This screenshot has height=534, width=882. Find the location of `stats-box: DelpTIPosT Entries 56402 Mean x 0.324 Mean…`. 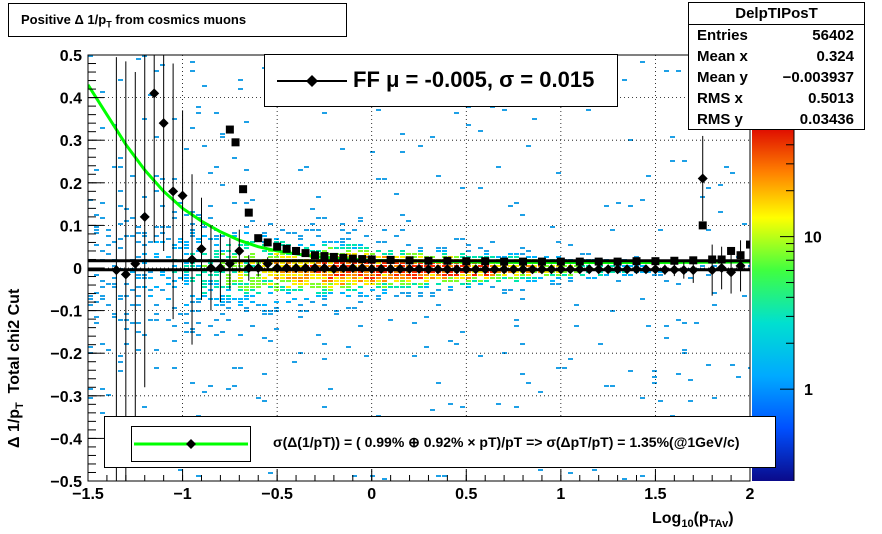

stats-box: DelpTIPosT Entries 56402 Mean x 0.324 Mean… is located at coordinates (776, 66).